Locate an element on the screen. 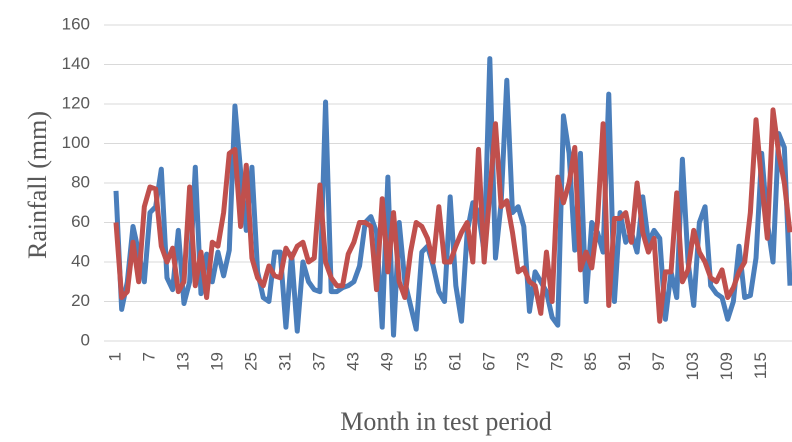 Image resolution: width=792 pixels, height=442 pixels. x-tick-label: 37 is located at coordinates (318, 361).